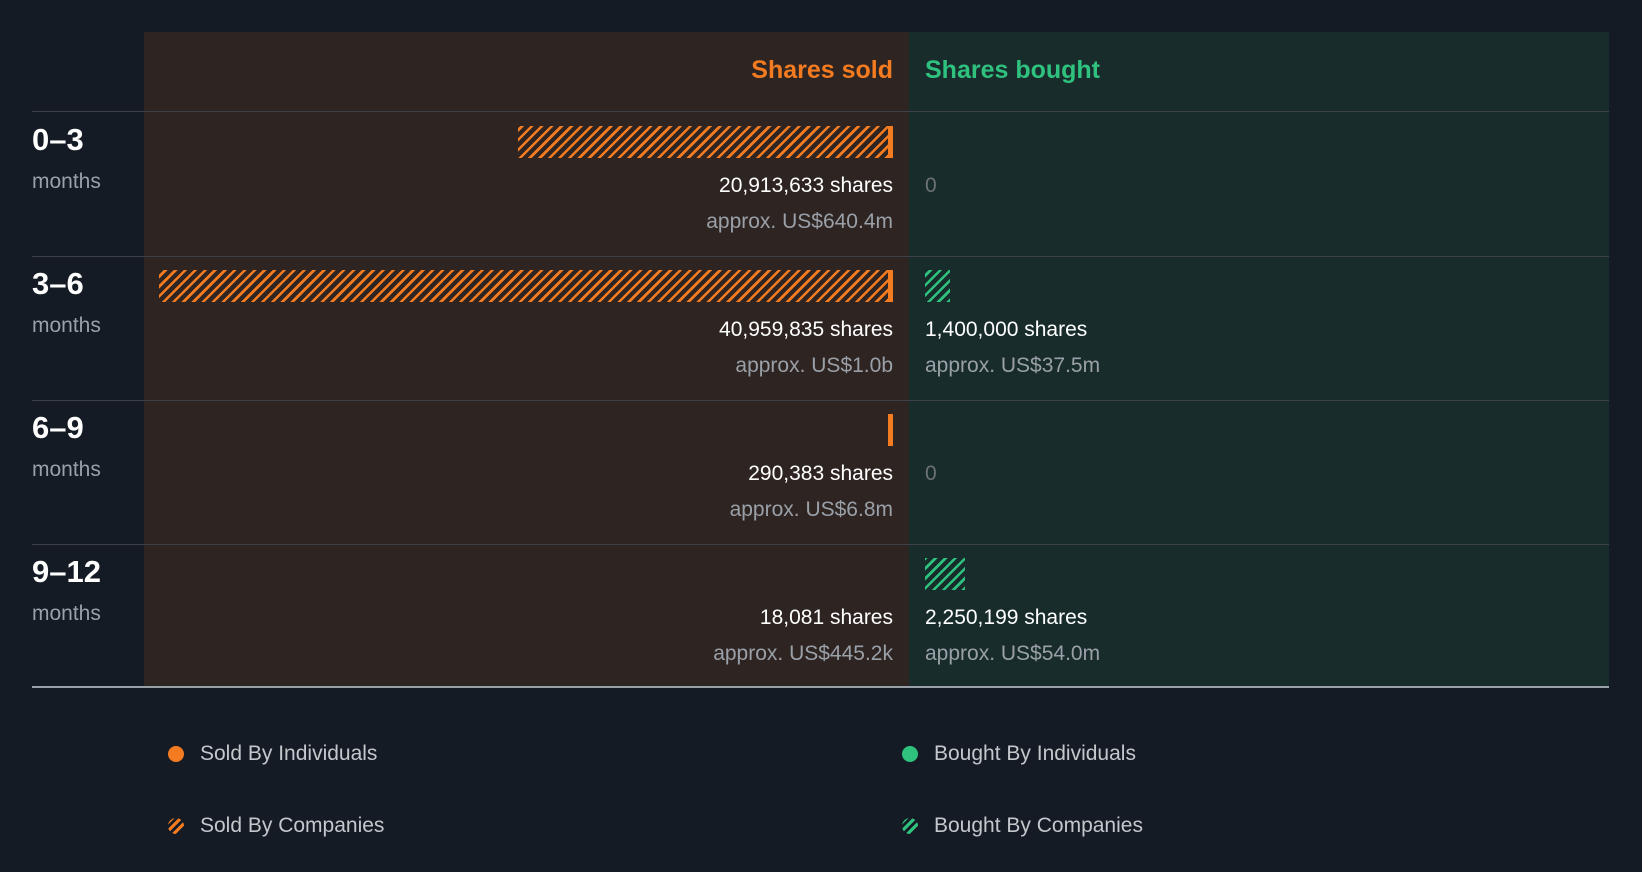  What do you see at coordinates (806, 185) in the screenshot?
I see `sold-shares-value: 20,913,633 shares` at bounding box center [806, 185].